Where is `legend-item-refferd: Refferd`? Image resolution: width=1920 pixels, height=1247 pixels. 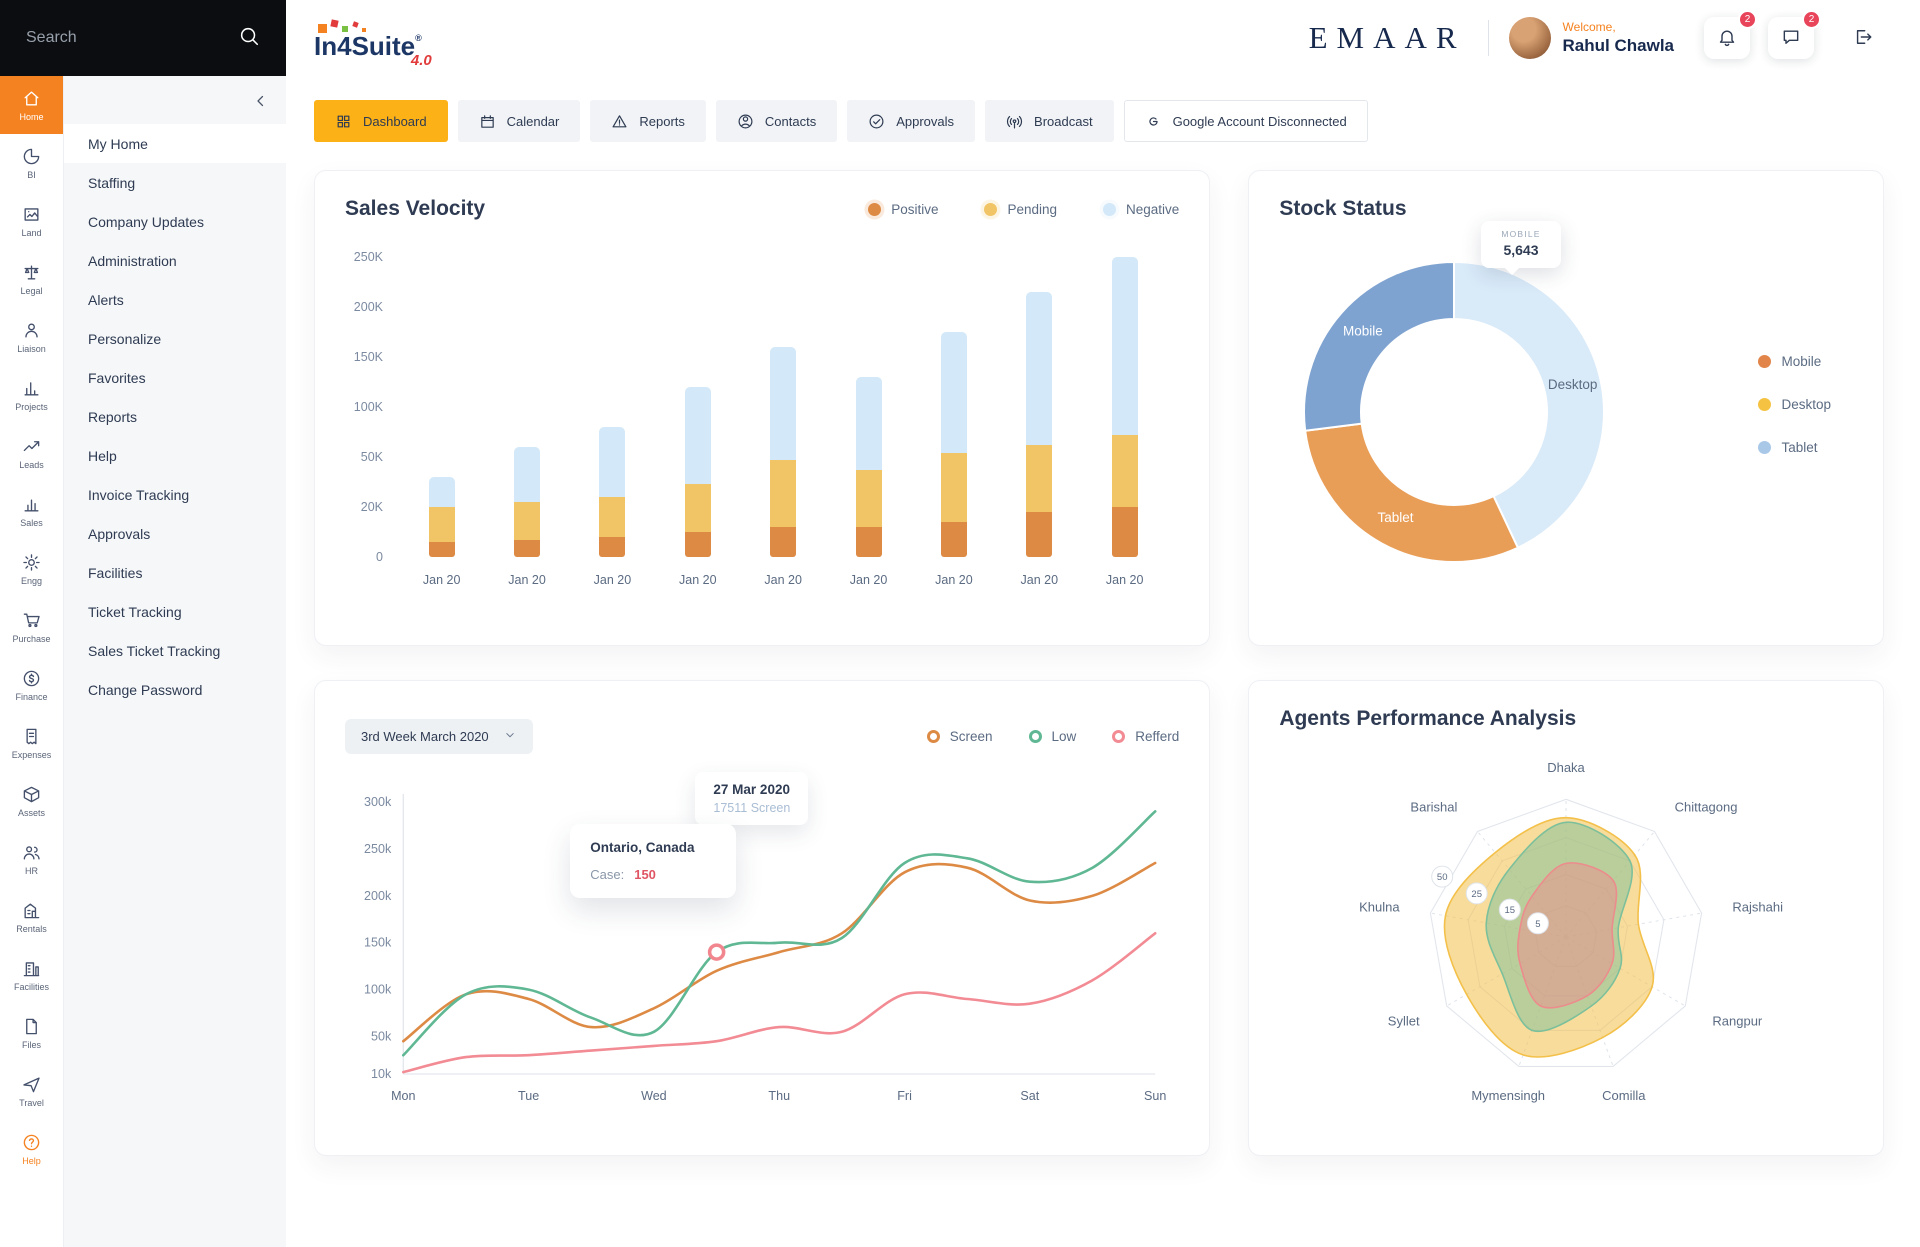
legend-item-refferd: Refferd is located at coordinates (1145, 736).